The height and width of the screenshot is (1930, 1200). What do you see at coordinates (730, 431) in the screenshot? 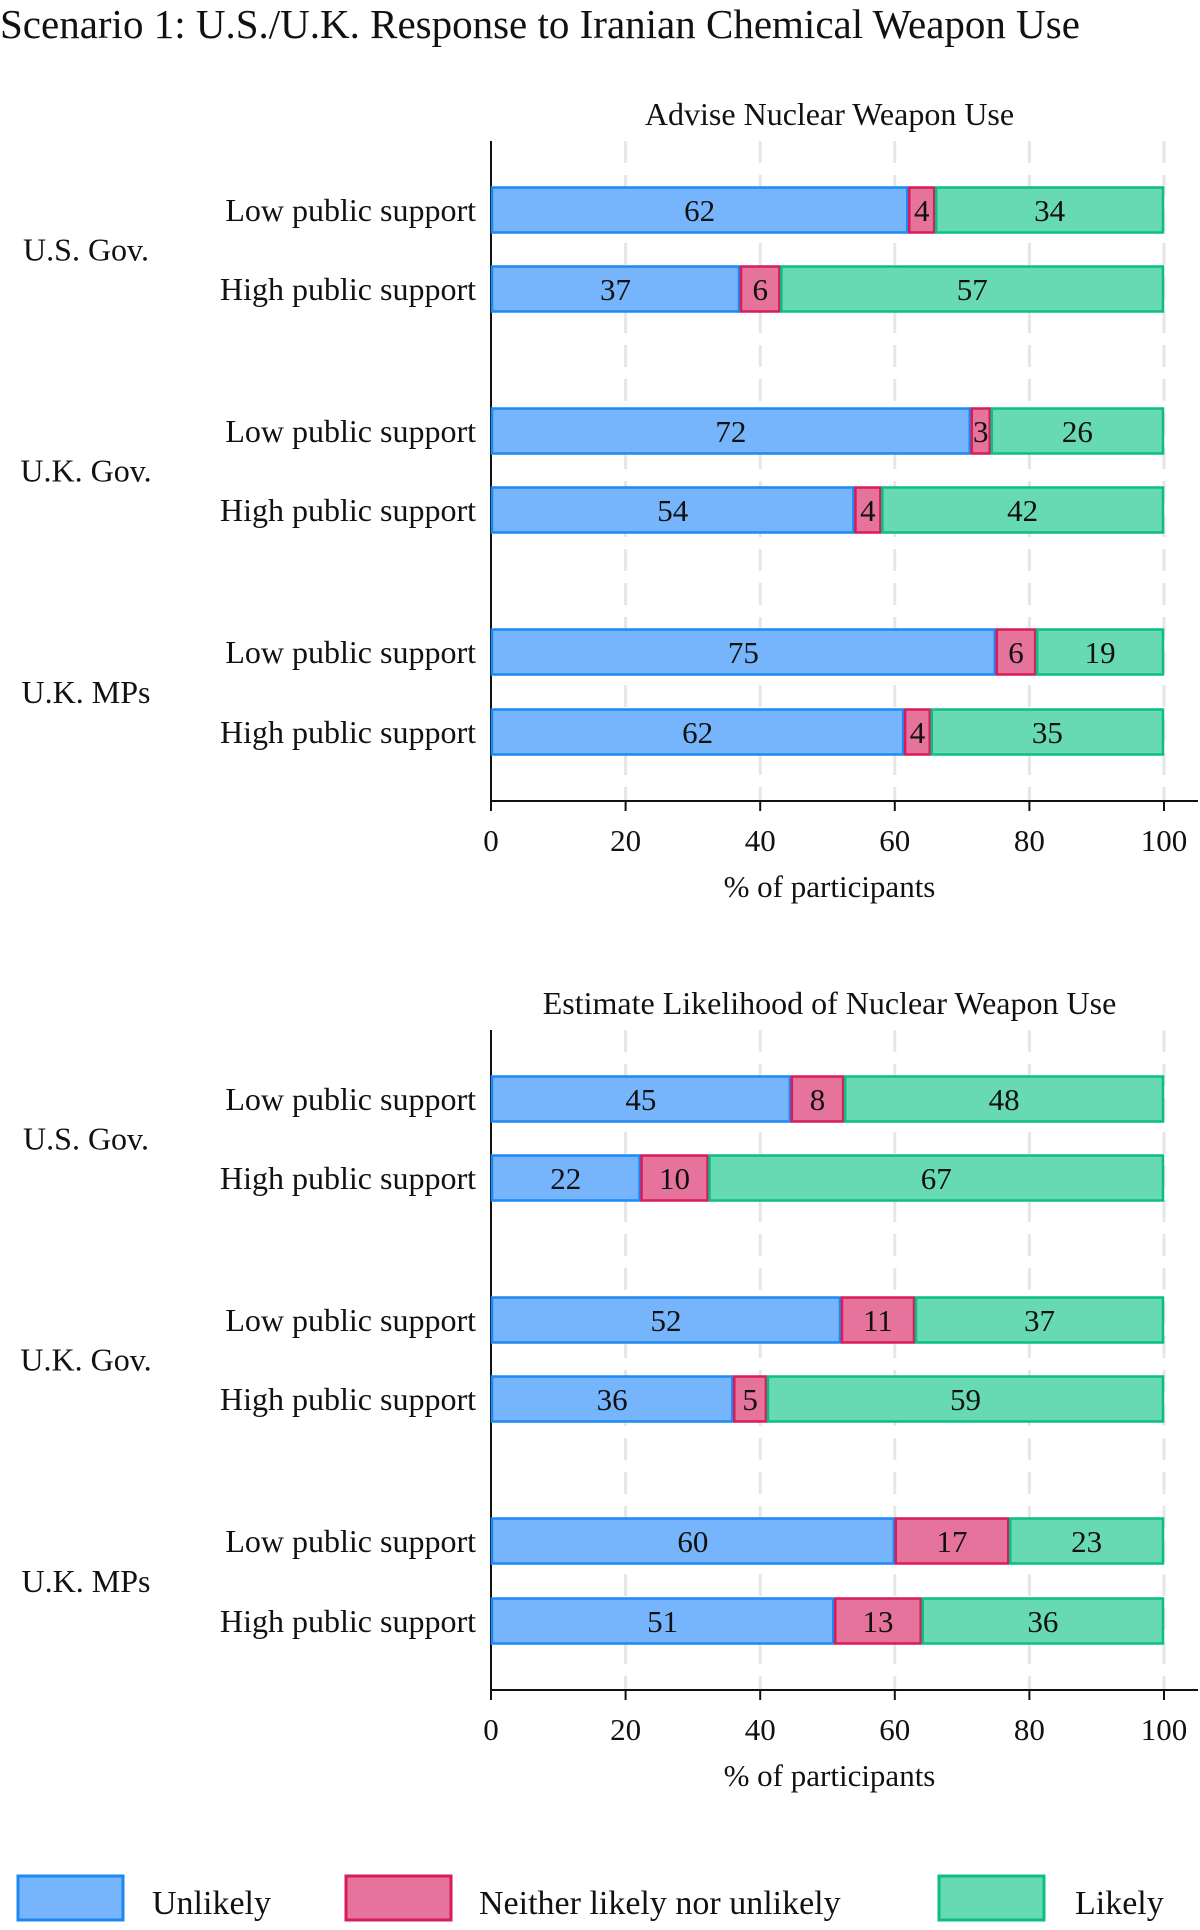
I see `data-label: 72` at bounding box center [730, 431].